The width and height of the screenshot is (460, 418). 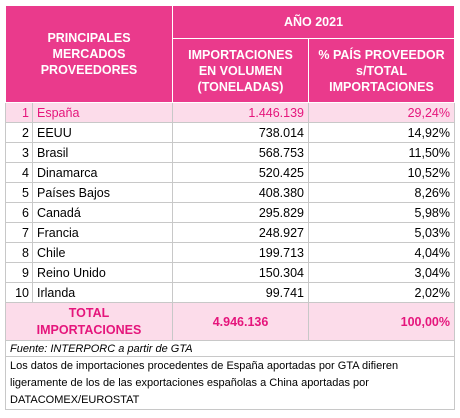 I want to click on percent: 11,50%, so click(x=381, y=152).